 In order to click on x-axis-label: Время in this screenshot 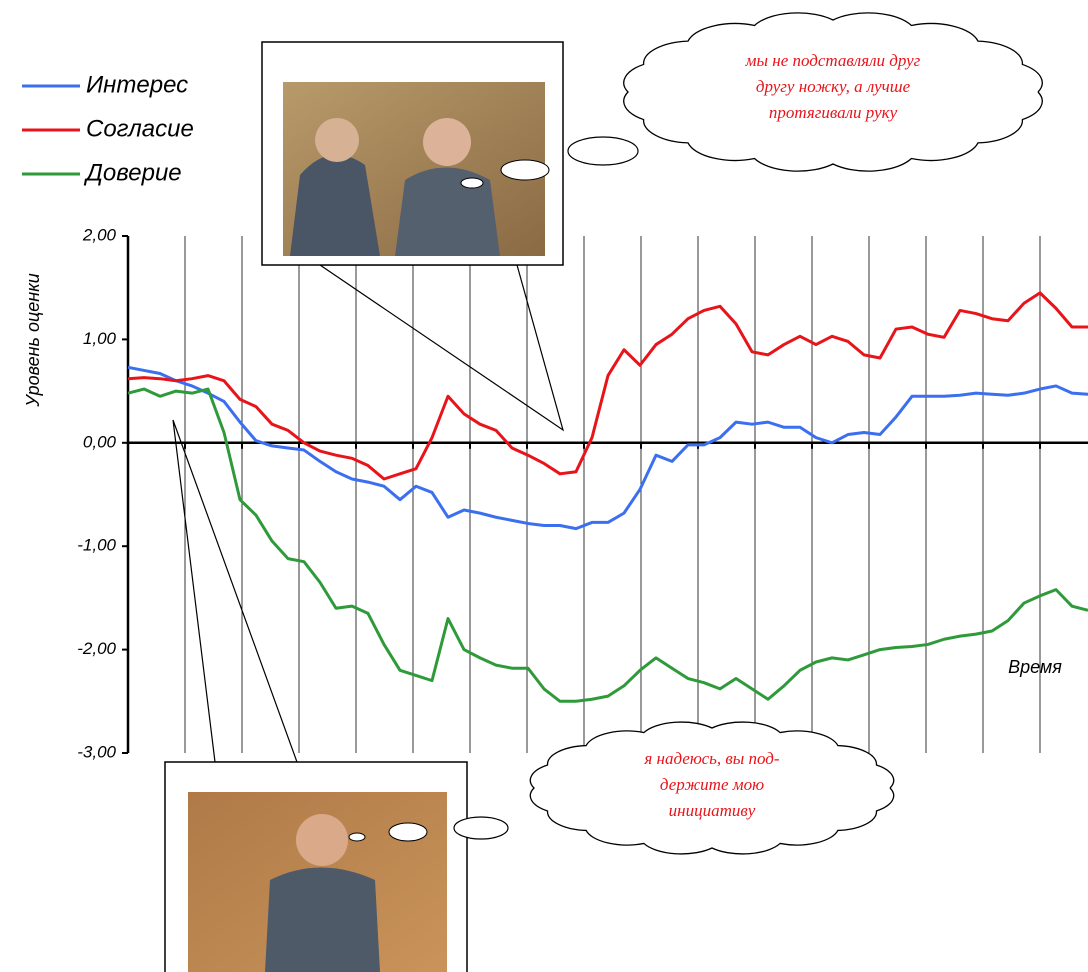, I will do `click(1035, 667)`.